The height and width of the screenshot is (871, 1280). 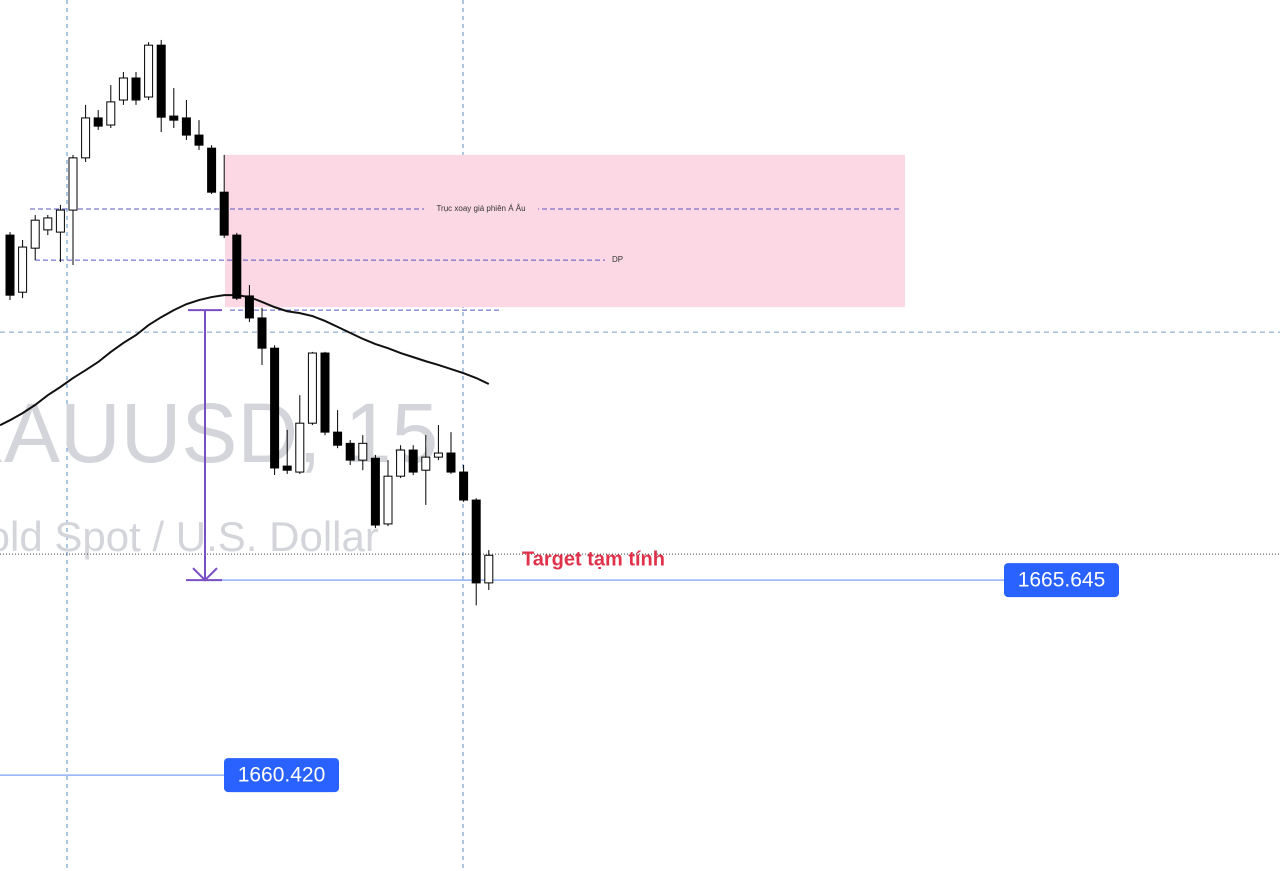 What do you see at coordinates (245, 360) in the screenshot?
I see `moving-average` at bounding box center [245, 360].